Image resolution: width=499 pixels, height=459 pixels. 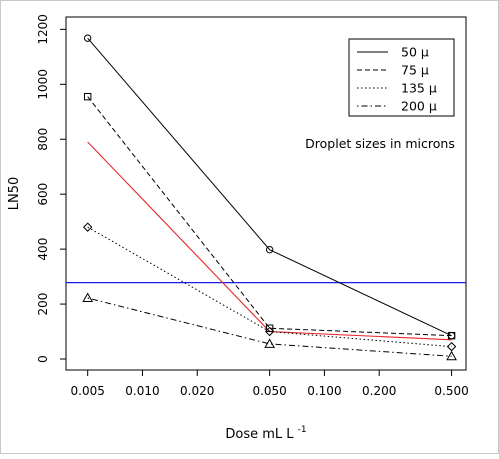 I want to click on legend-label-3: 200 µ, so click(x=419, y=106).